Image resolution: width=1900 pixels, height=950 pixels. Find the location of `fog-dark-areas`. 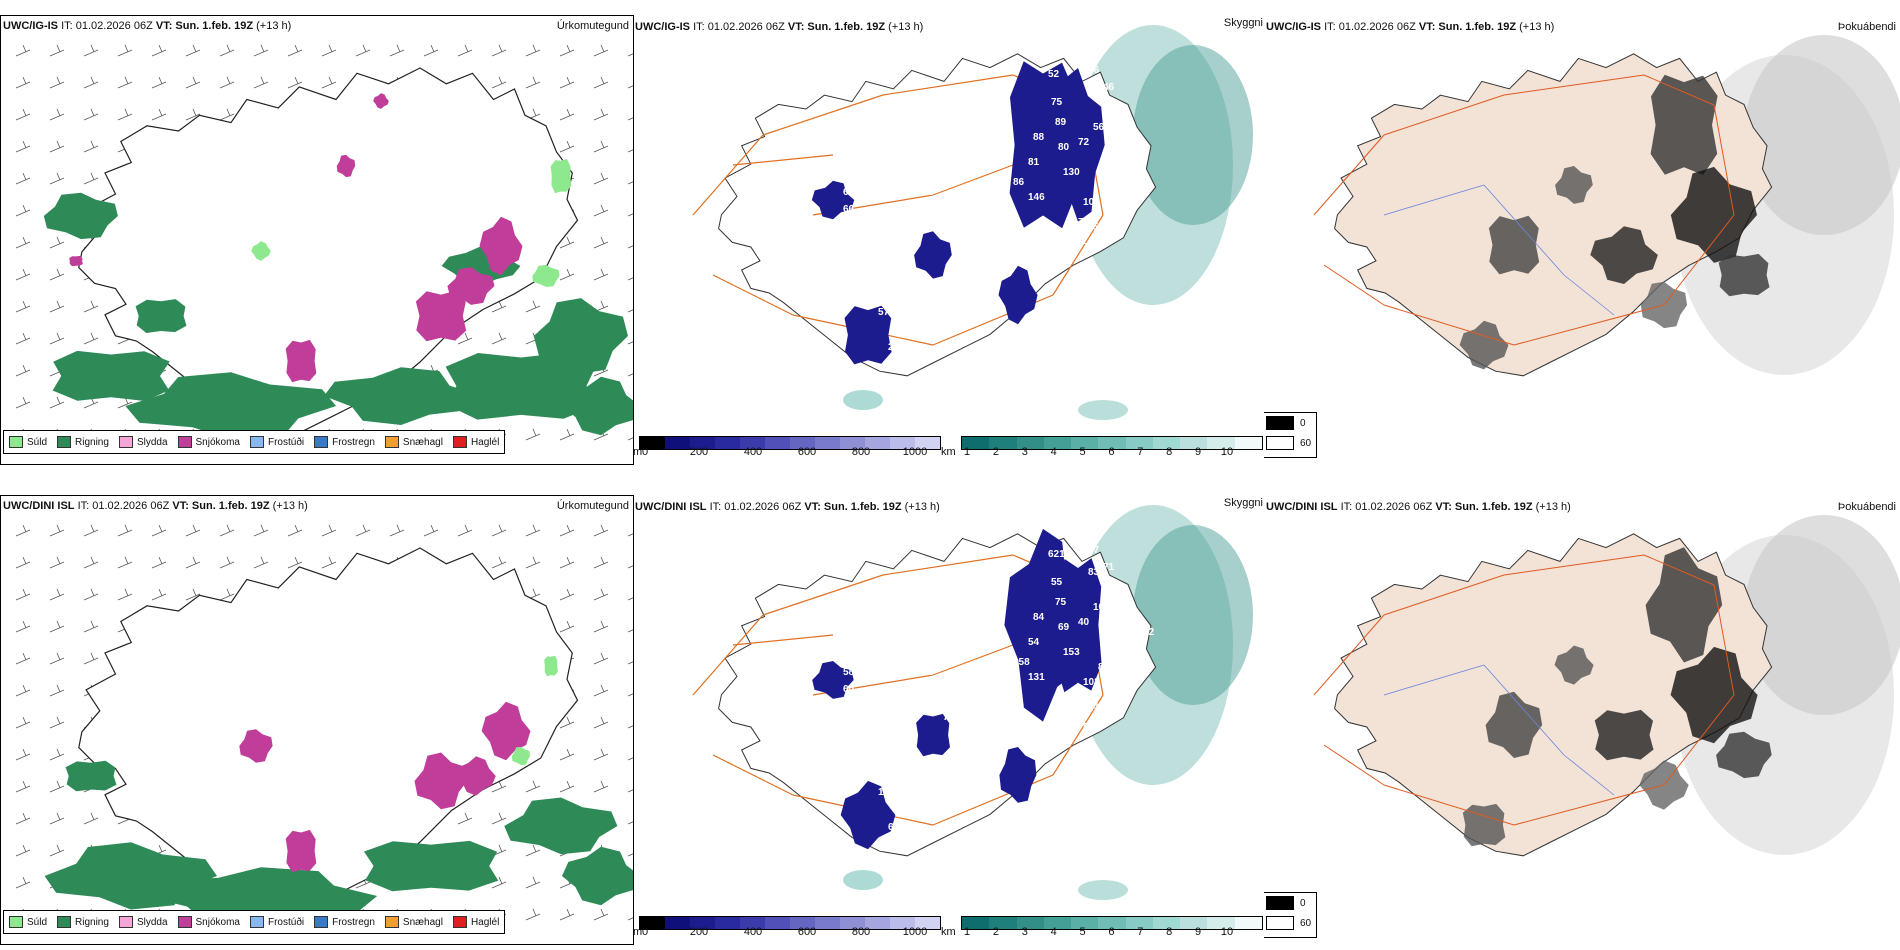

fog-dark-areas is located at coordinates (1617, 697).